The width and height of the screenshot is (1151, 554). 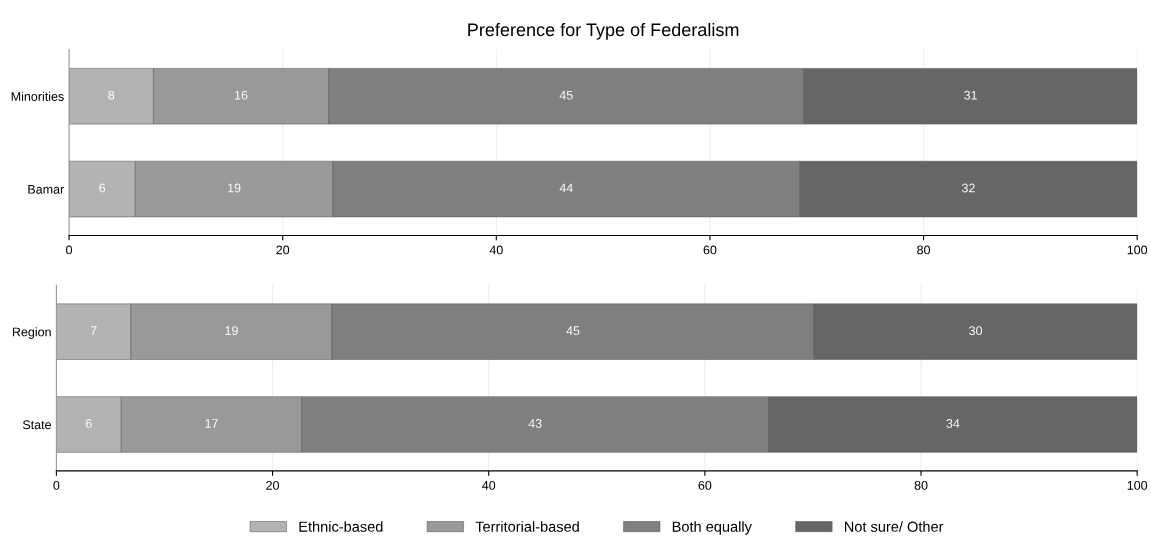 I want to click on legend-label: Territorial-based, so click(x=527, y=526).